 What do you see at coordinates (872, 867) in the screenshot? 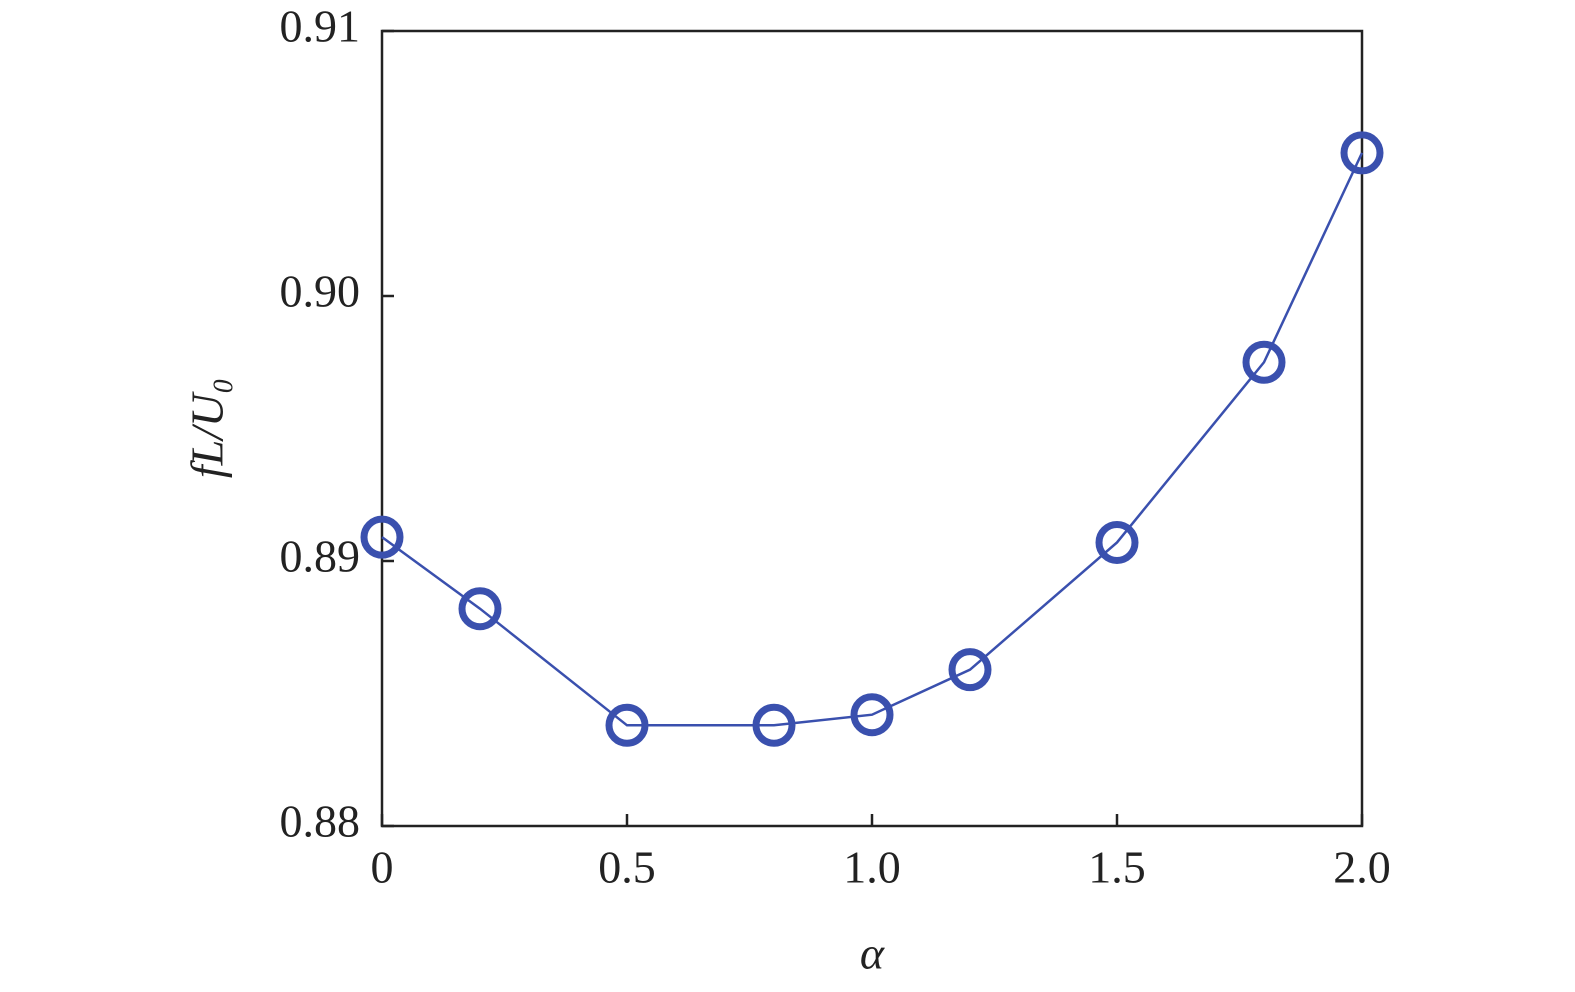
I see `x-tick-label: 1.0` at bounding box center [872, 867].